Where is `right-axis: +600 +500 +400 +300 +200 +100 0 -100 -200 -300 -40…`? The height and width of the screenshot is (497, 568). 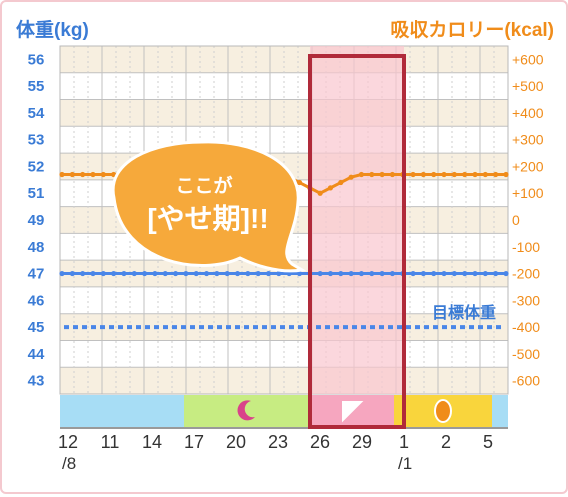 right-axis: +600 +500 +400 +300 +200 +100 0 -100 -200 -300 -40… is located at coordinates (528, 219).